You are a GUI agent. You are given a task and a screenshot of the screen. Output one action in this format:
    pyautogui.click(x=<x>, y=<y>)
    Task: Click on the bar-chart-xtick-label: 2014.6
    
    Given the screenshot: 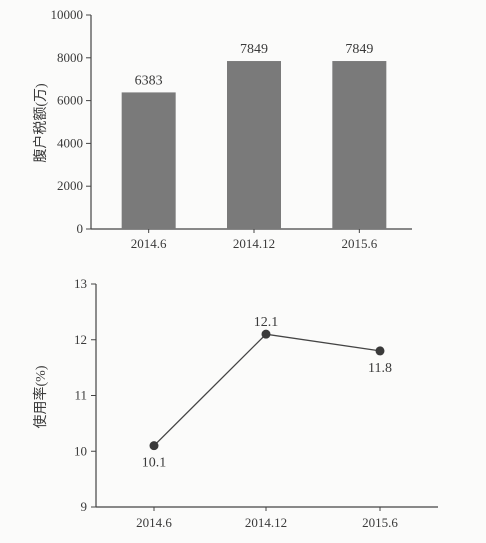 What is the action you would take?
    pyautogui.click(x=149, y=243)
    